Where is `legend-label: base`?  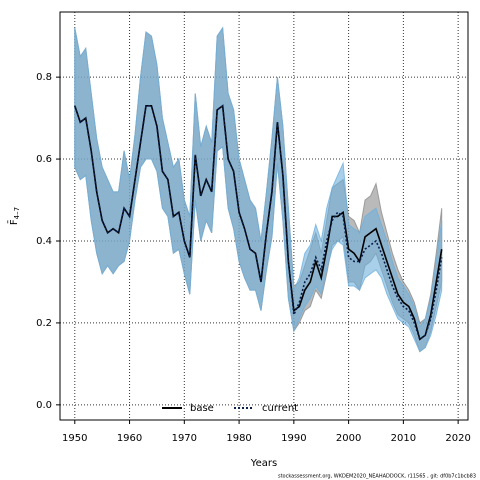
legend-label: base is located at coordinates (202, 408).